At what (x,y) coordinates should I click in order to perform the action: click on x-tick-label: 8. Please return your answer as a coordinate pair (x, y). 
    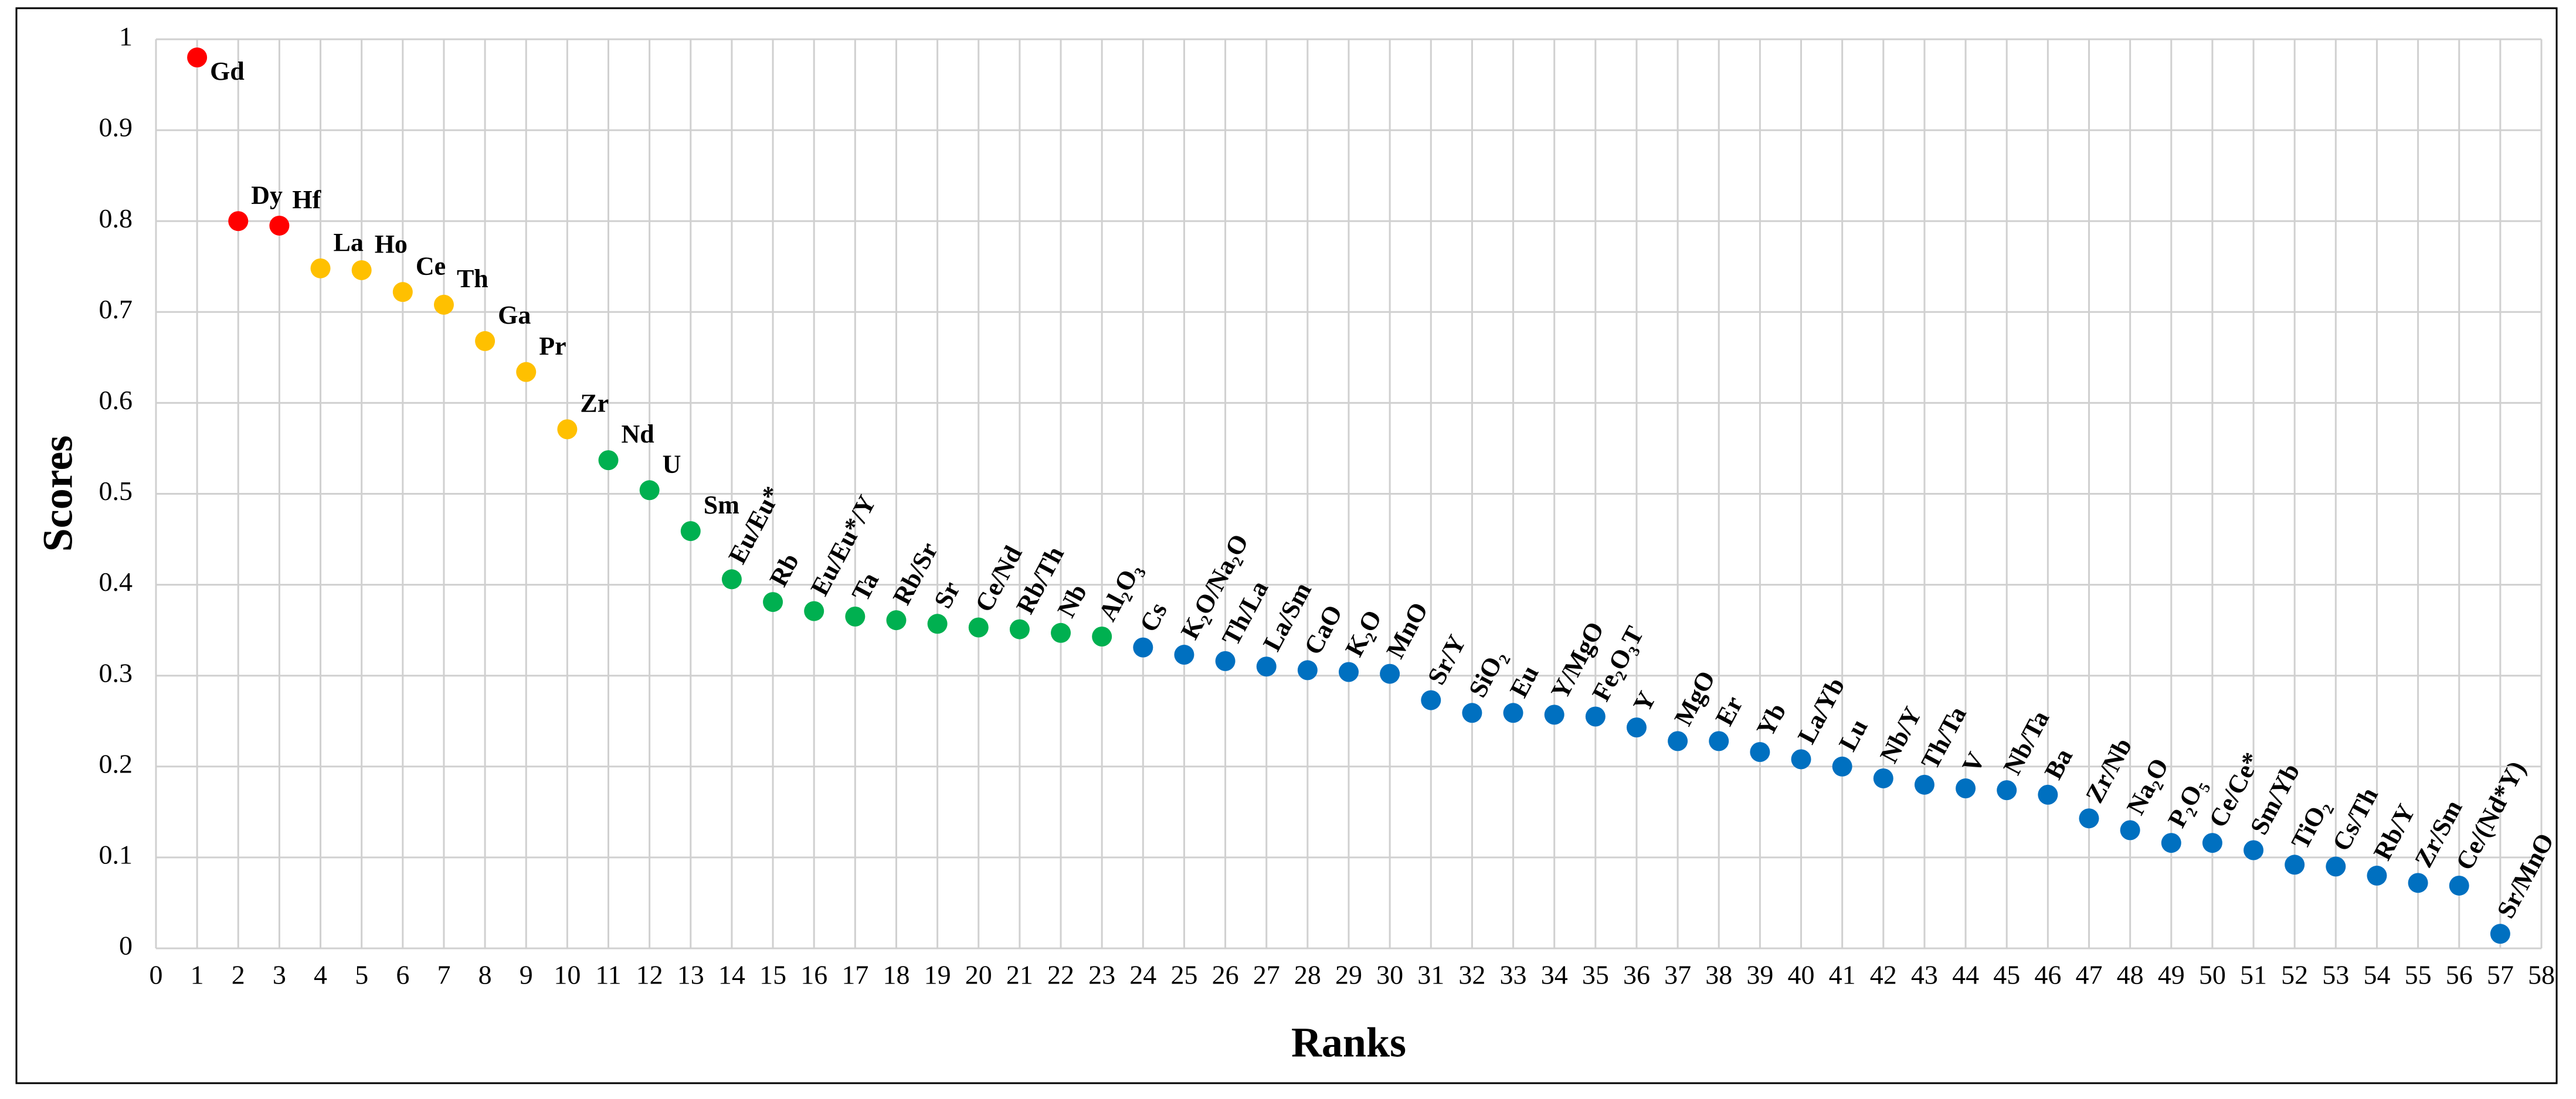
    Looking at the image, I should click on (485, 975).